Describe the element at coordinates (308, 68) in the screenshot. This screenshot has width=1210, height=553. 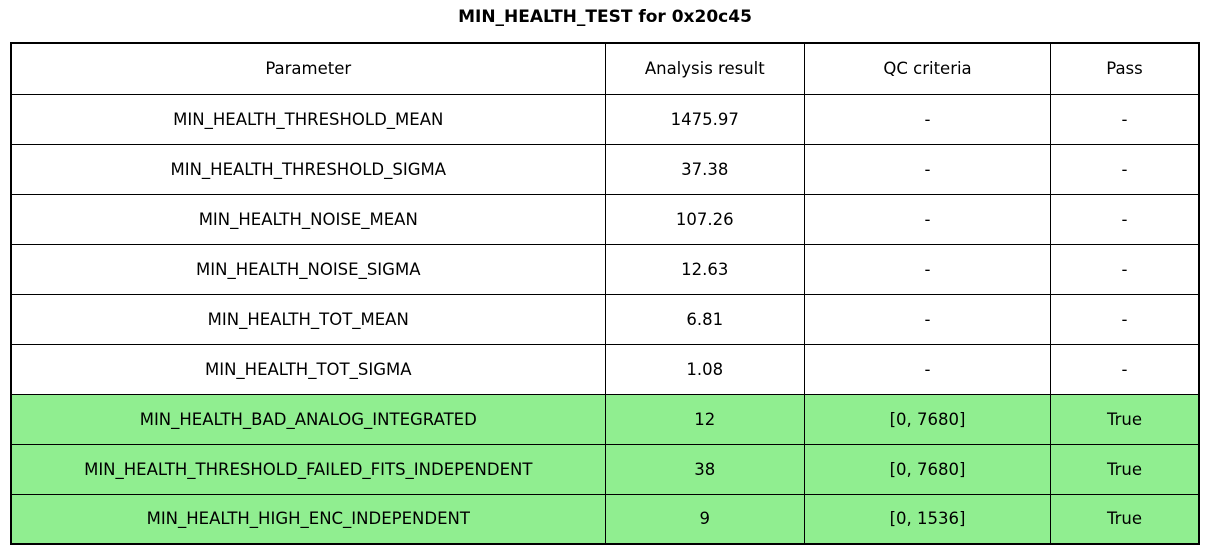
I see `column-header-parameter: Parameter` at that location.